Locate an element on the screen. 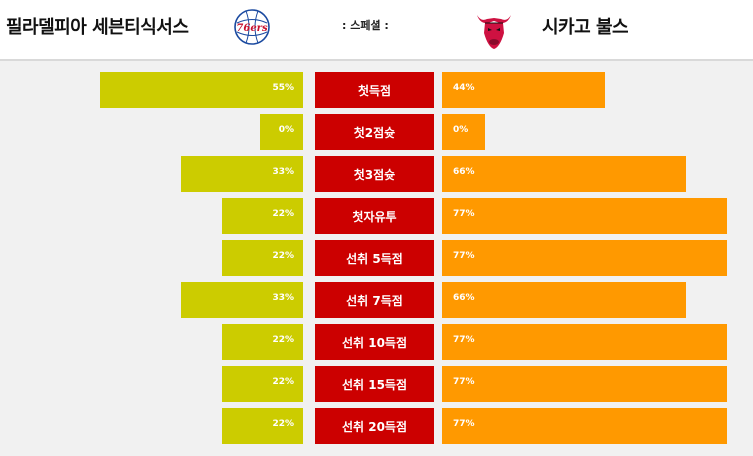 The width and height of the screenshot is (753, 456). stat-row: 22% 첫자유투 77% is located at coordinates (376, 218).